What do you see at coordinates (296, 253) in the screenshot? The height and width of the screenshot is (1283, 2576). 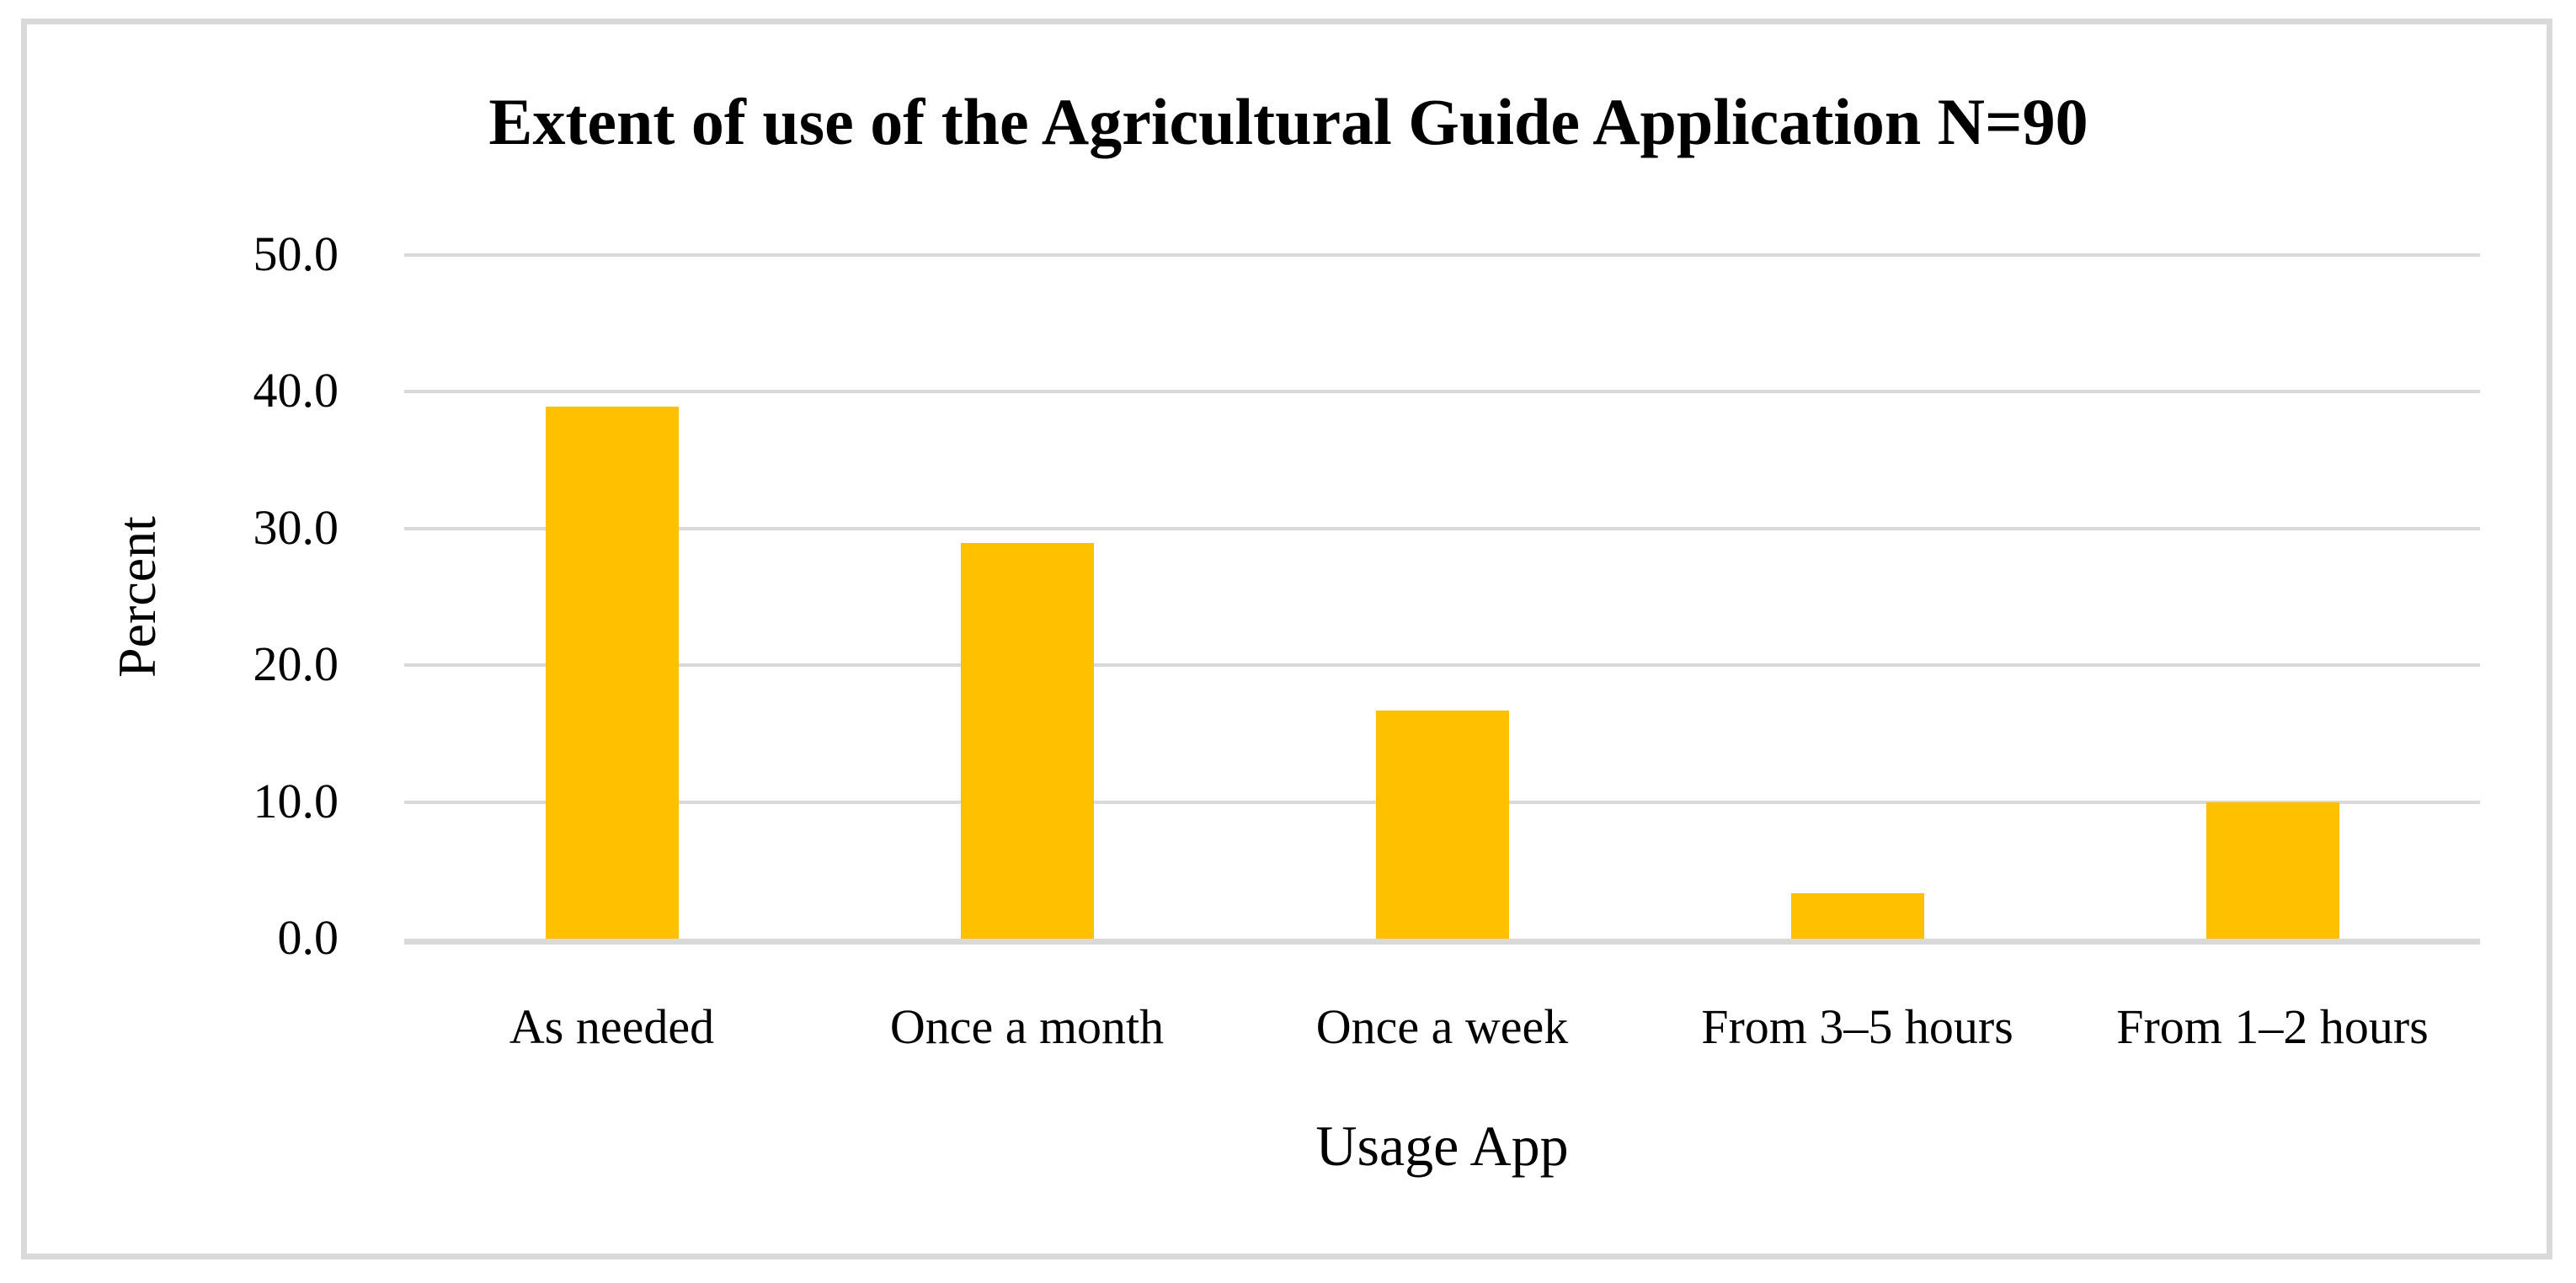 I see `y-tick-label: 50.0` at bounding box center [296, 253].